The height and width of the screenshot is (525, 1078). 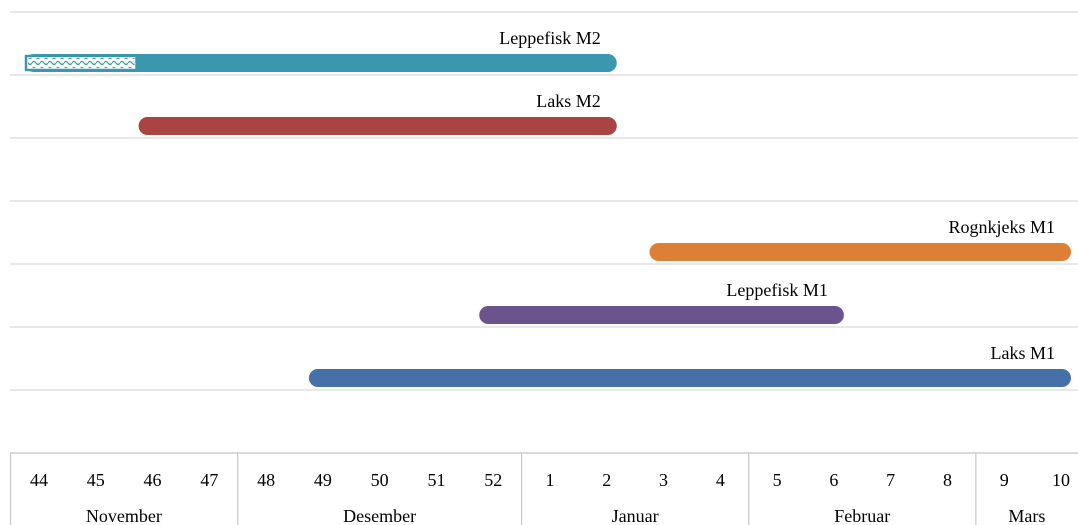 I want to click on bar-label-laks-m1: Laks M1, so click(x=1023, y=353).